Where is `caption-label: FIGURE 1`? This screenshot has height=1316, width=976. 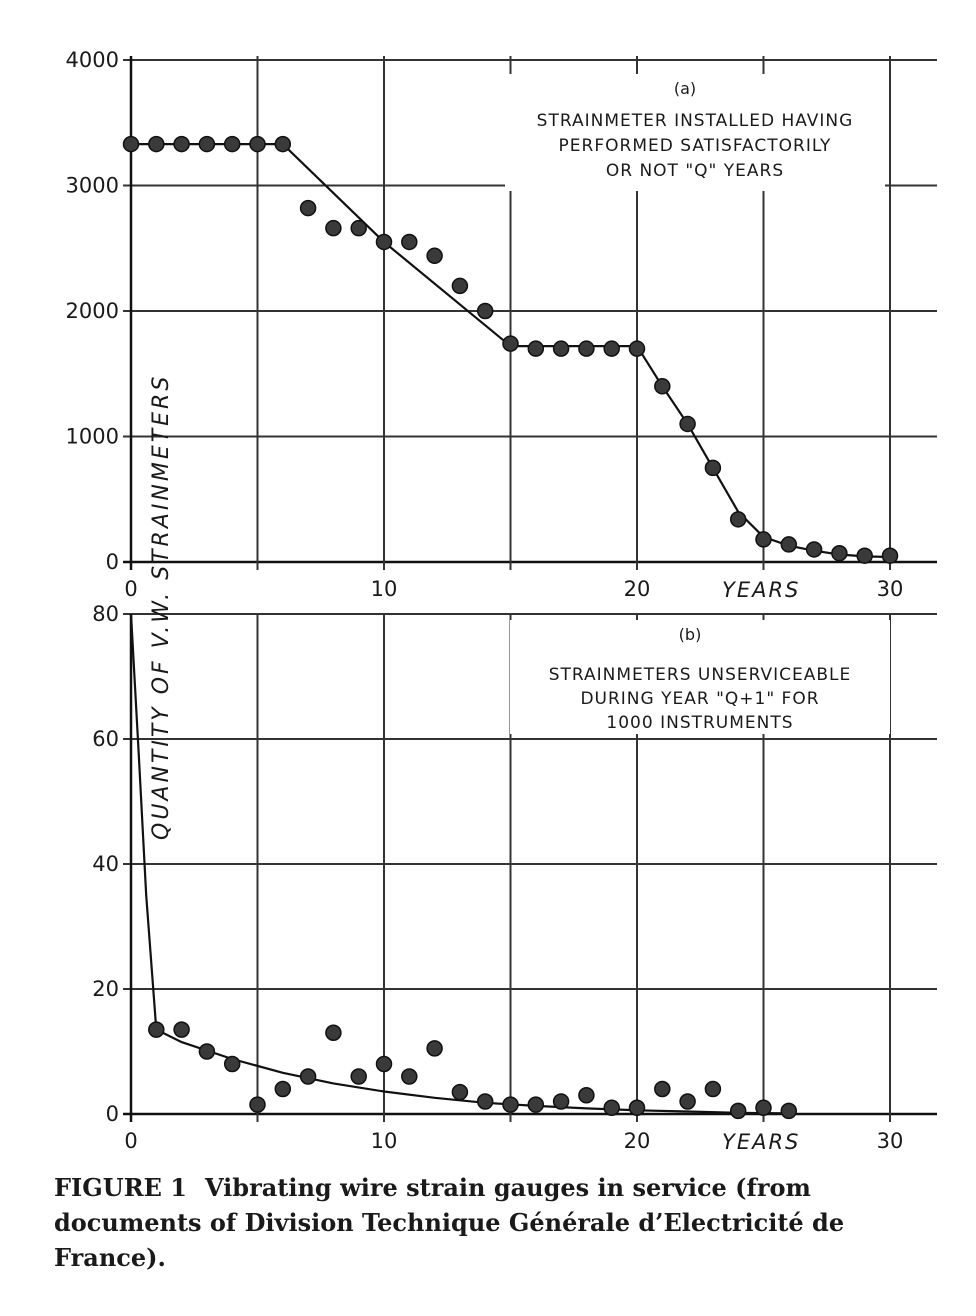 caption-label: FIGURE 1 is located at coordinates (120, 1187).